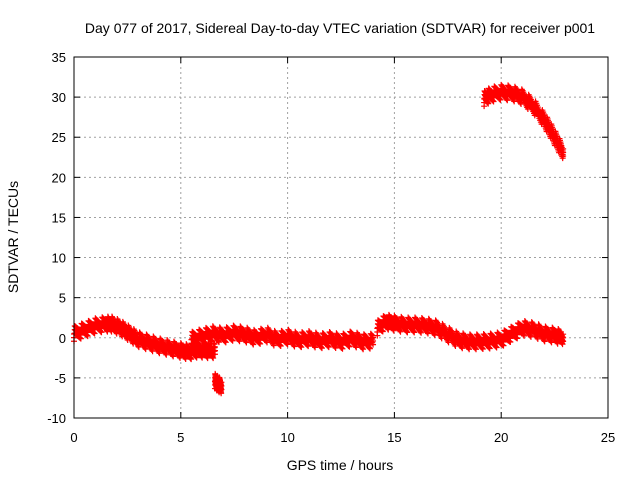 The width and height of the screenshot is (640, 480). What do you see at coordinates (59, 57) in the screenshot?
I see `y-tick-label: 35` at bounding box center [59, 57].